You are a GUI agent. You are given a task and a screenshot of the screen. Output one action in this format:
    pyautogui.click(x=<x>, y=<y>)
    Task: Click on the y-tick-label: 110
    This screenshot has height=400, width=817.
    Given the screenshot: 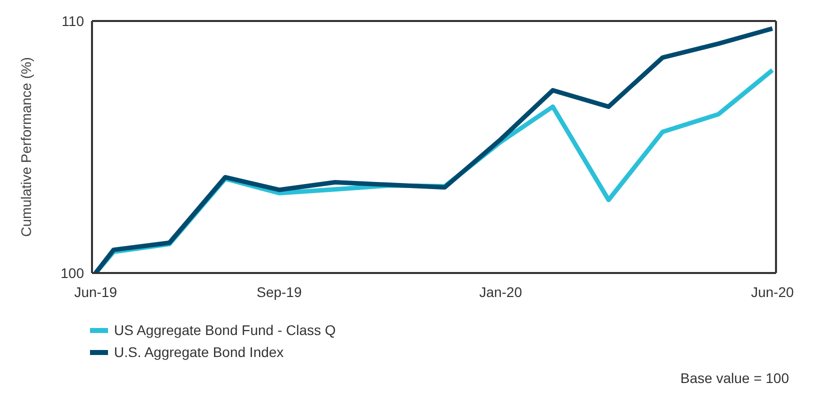 What is the action you would take?
    pyautogui.click(x=73, y=20)
    